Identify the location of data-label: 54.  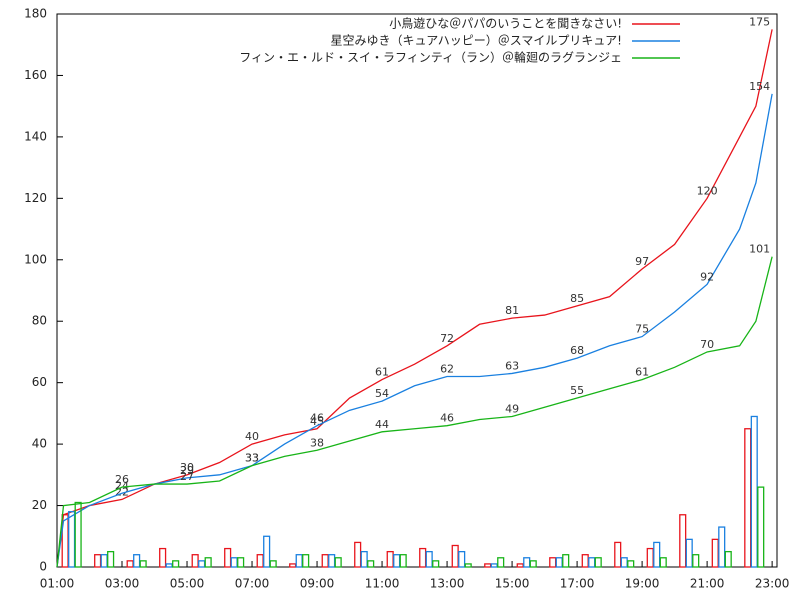
(382, 393).